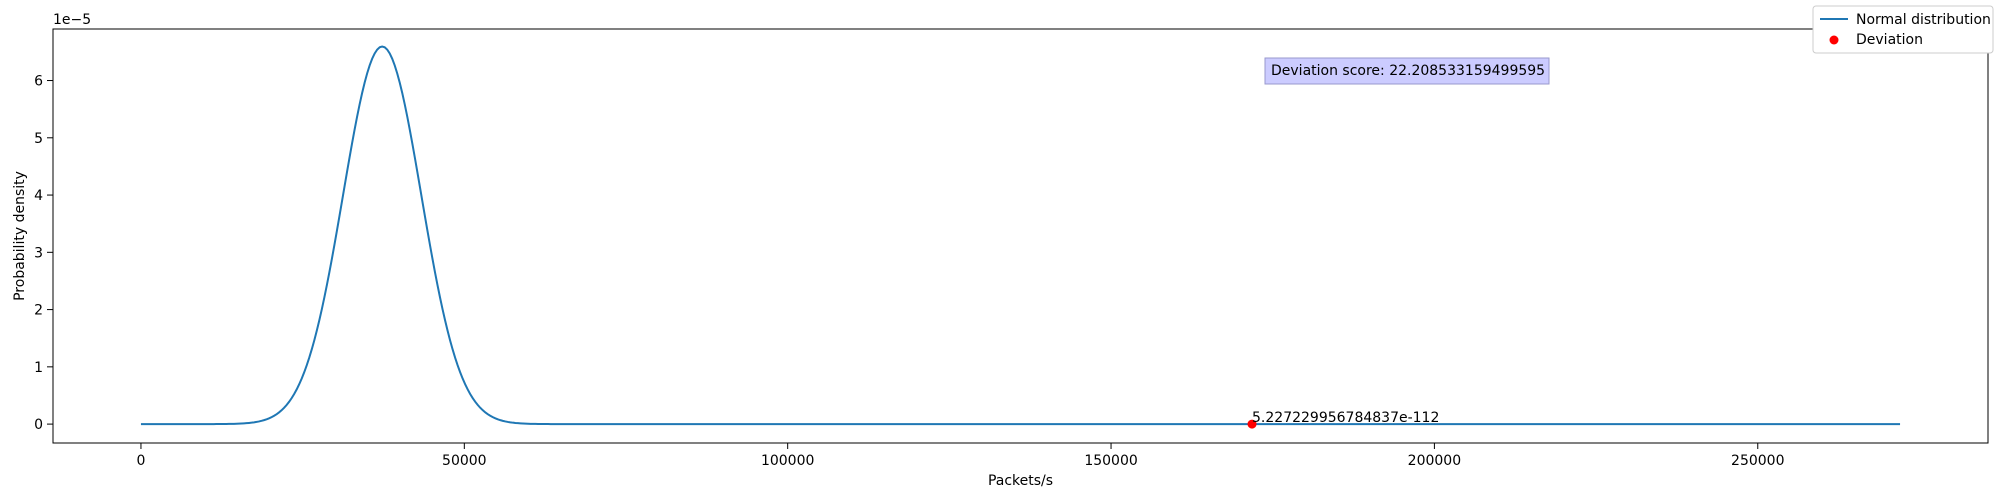  I want to click on y-tick-label: 4, so click(38, 196).